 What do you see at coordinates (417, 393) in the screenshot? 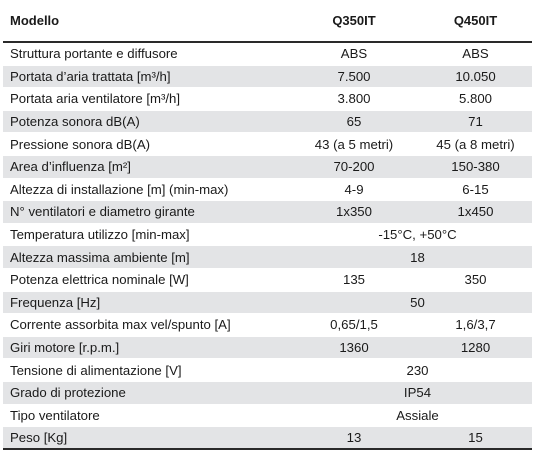
I see `row-value-shared: IP54` at bounding box center [417, 393].